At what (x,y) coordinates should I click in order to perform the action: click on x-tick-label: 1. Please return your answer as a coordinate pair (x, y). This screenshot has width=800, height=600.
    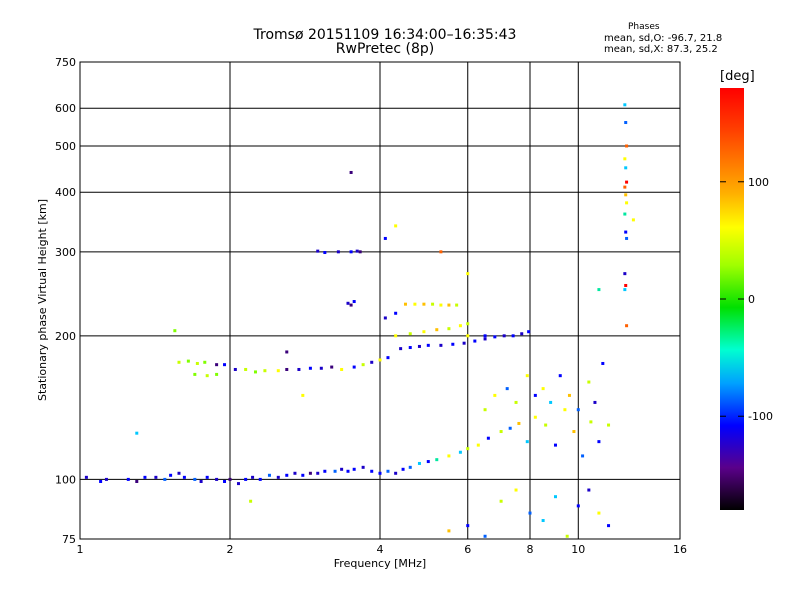
    Looking at the image, I should click on (80, 549).